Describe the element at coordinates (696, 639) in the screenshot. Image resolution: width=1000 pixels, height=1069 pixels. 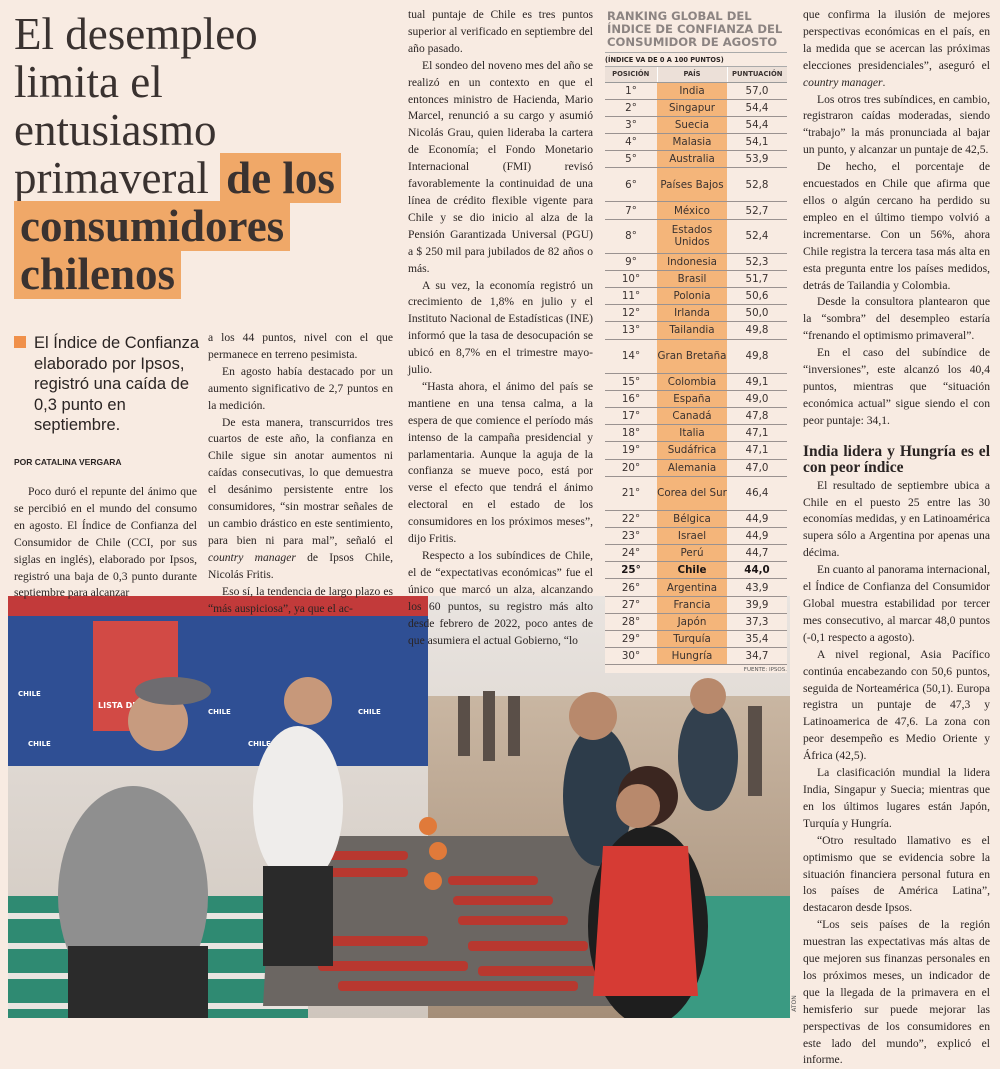
I see `ranking-row: 29° Turquía 35,4` at that location.